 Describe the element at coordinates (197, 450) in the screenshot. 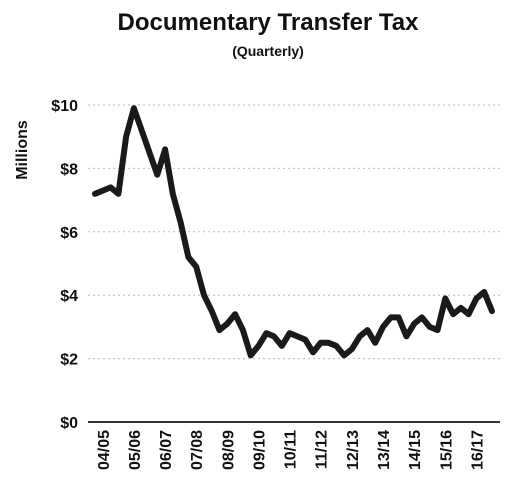

I see `x-tick-label: 07/08` at that location.